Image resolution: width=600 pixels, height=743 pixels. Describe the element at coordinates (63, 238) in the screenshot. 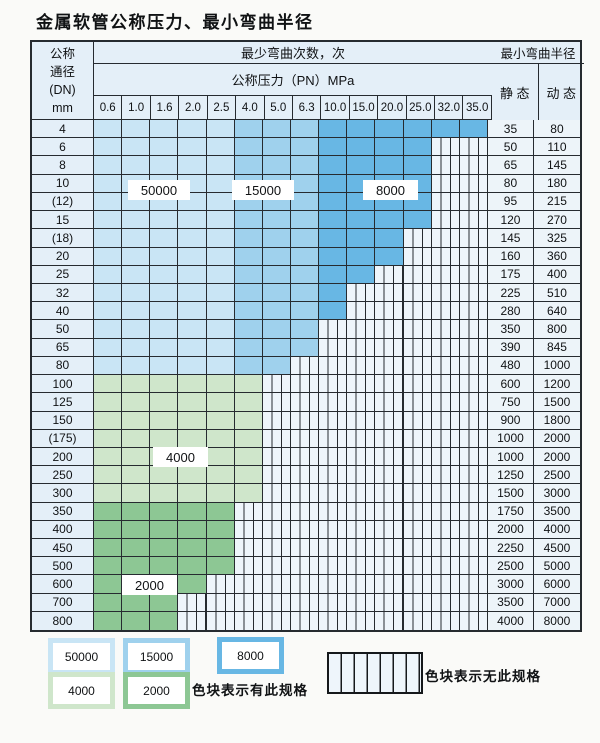

I see `dn-cell: (18)` at that location.